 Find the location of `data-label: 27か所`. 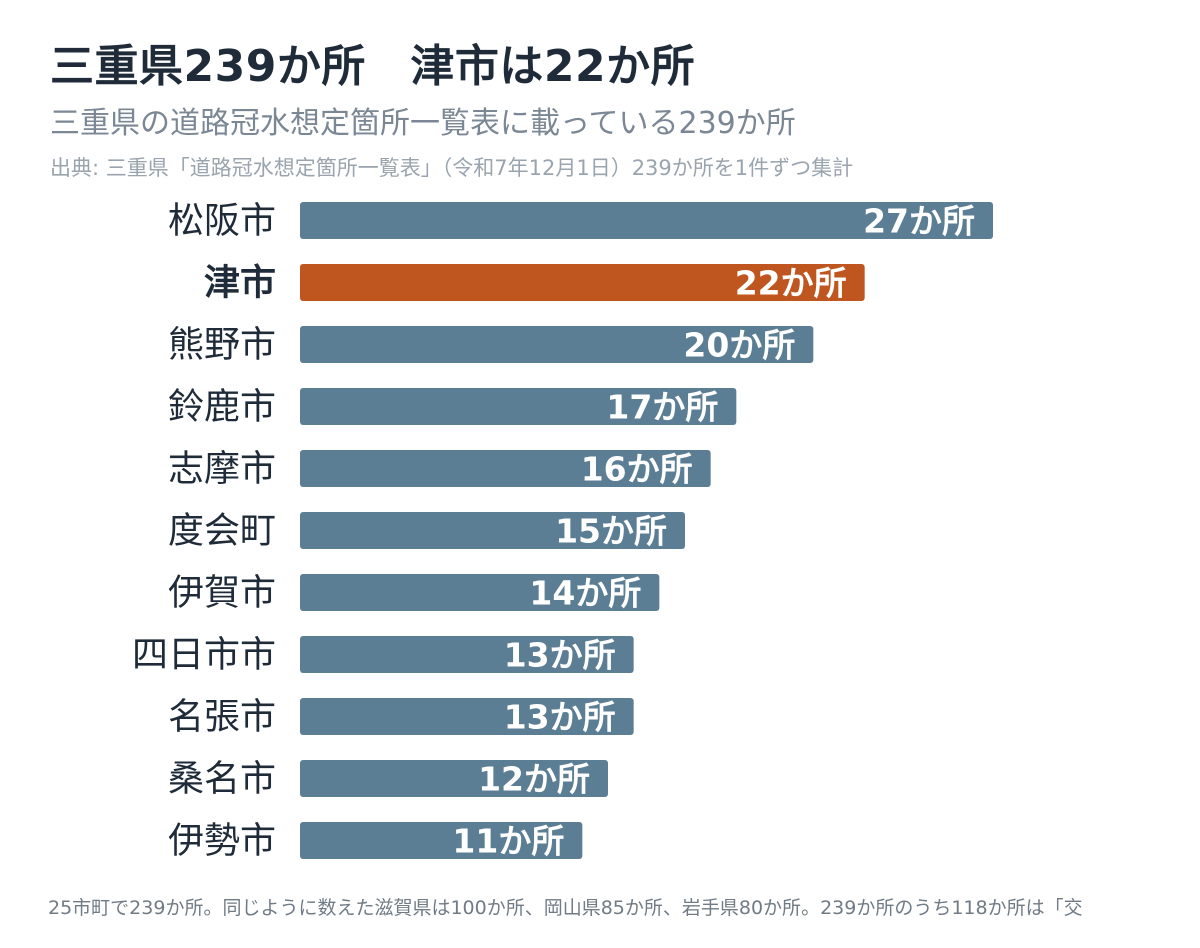

data-label: 27か所 is located at coordinates (919, 221).